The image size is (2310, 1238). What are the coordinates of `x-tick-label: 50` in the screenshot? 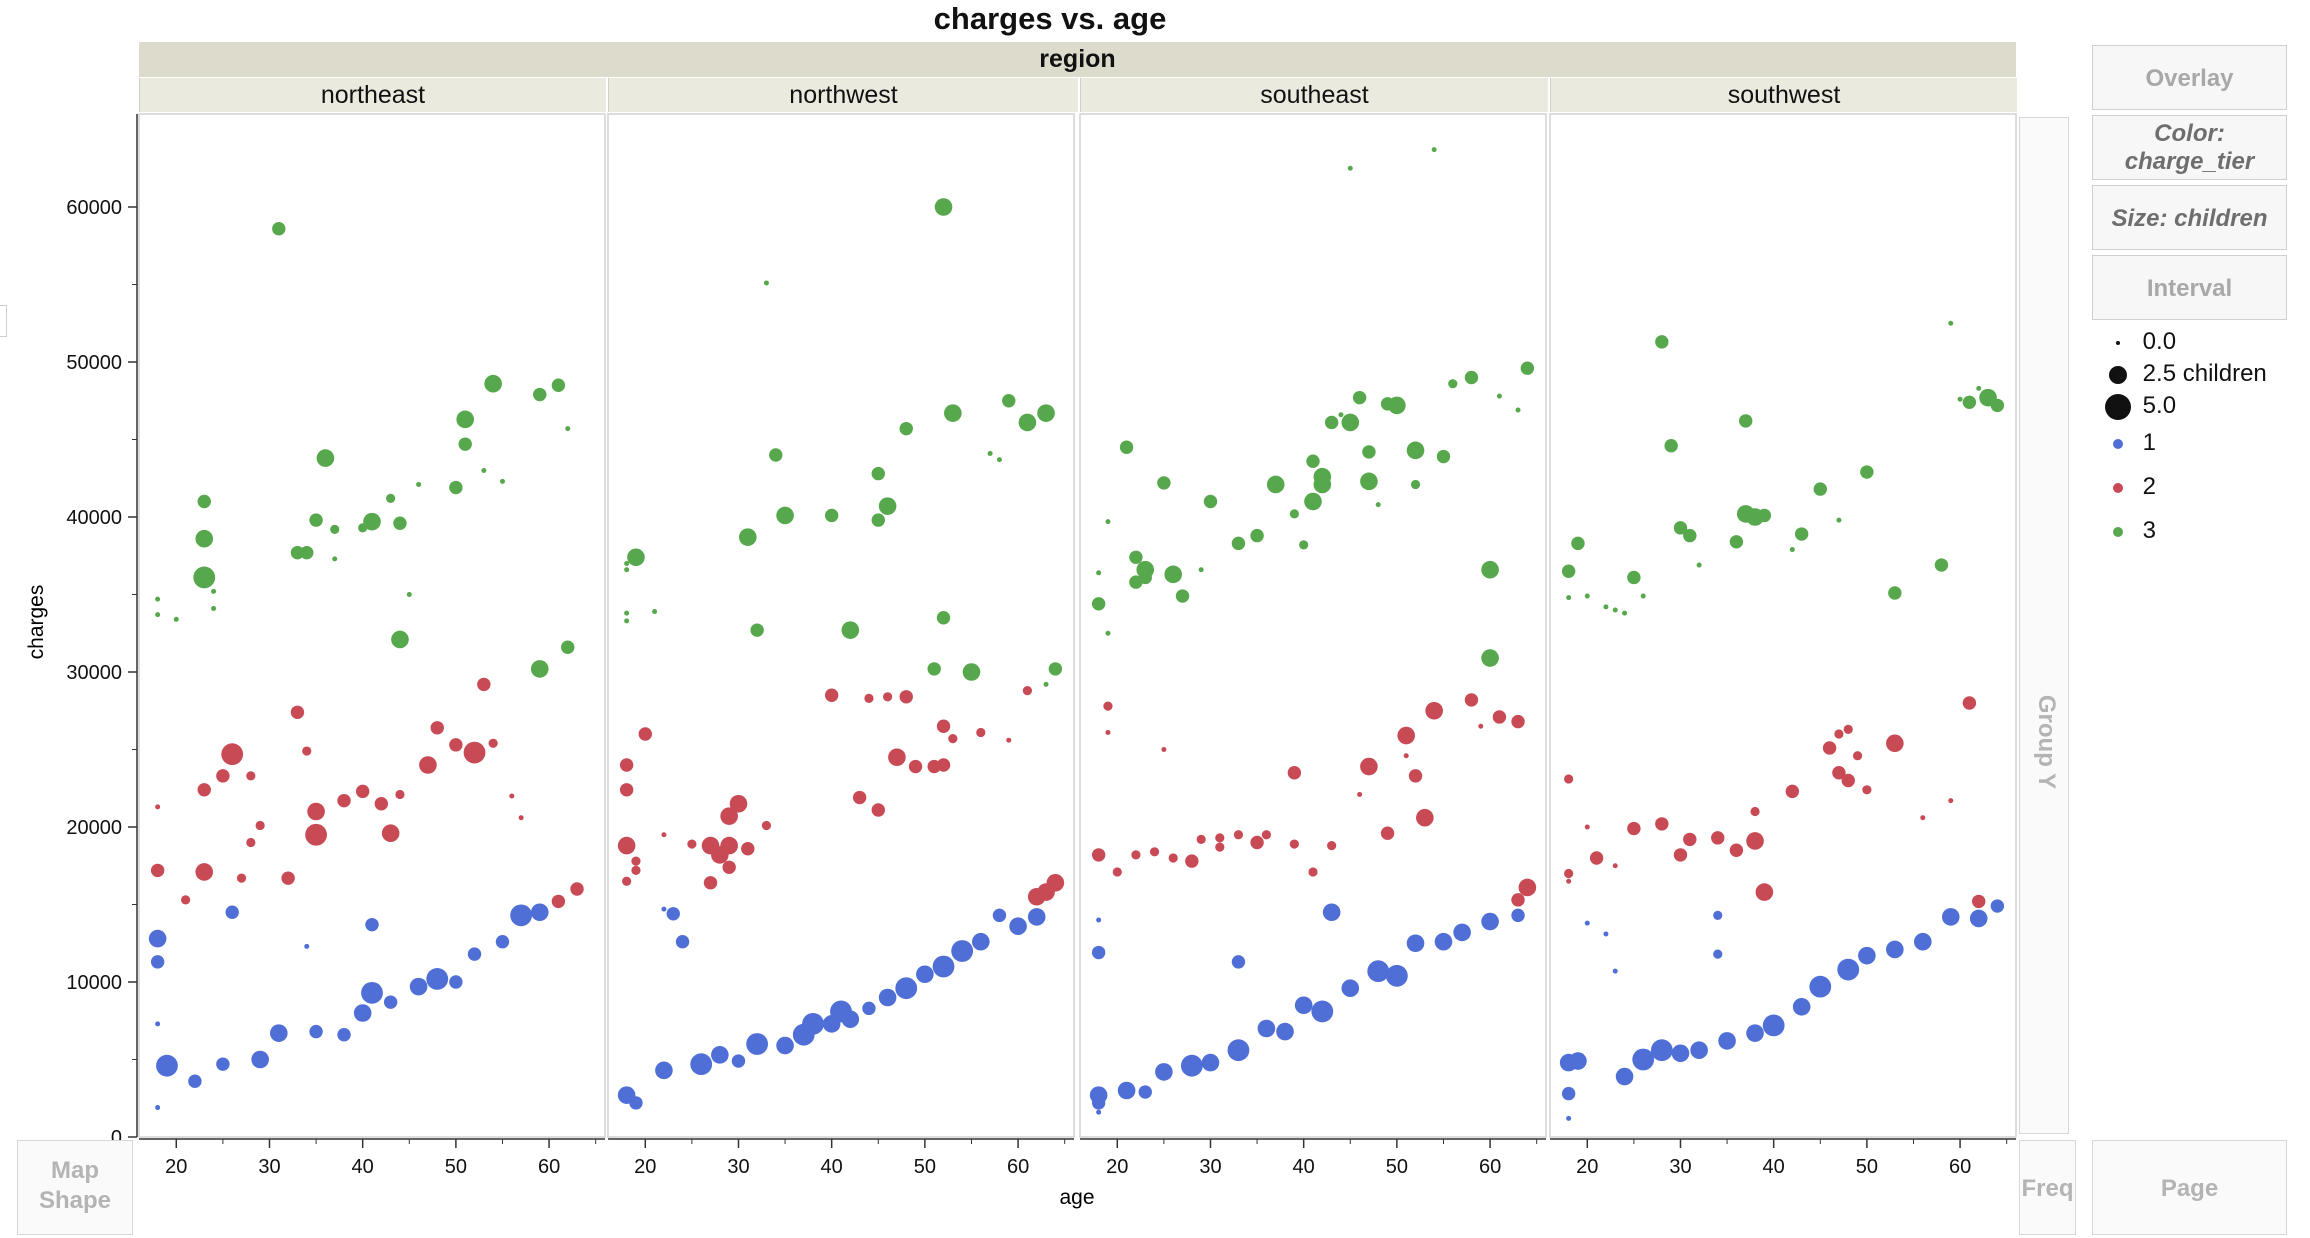 It's located at (1397, 1167).